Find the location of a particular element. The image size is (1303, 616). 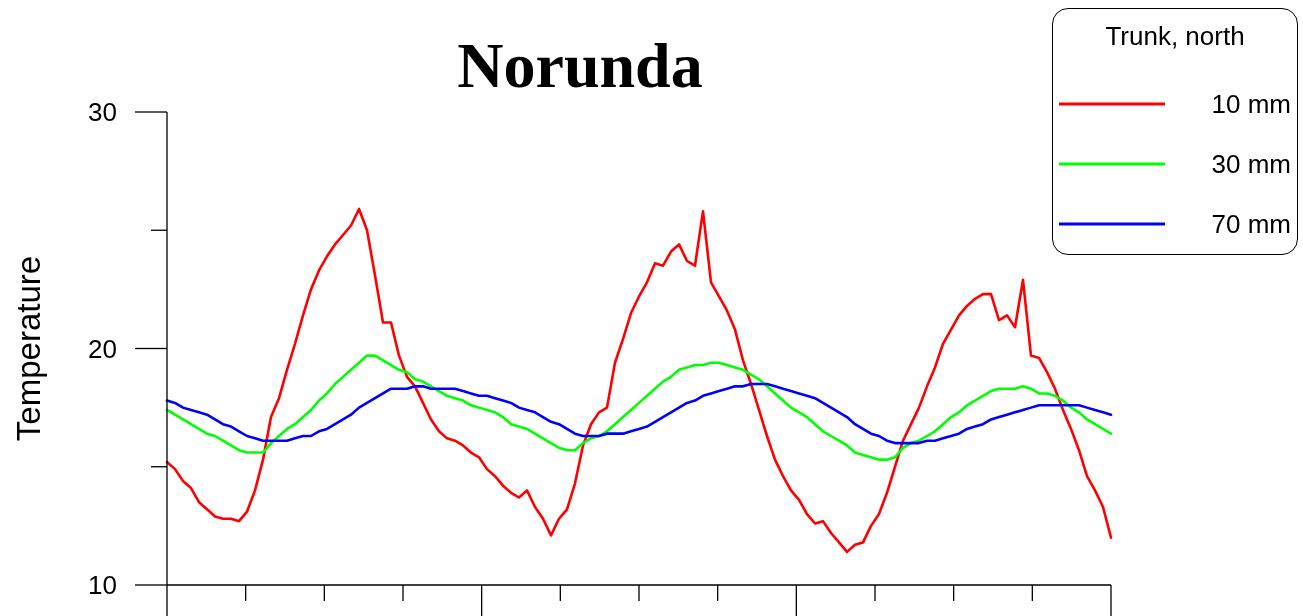

legend-title: Trunk, north is located at coordinates (1175, 36).